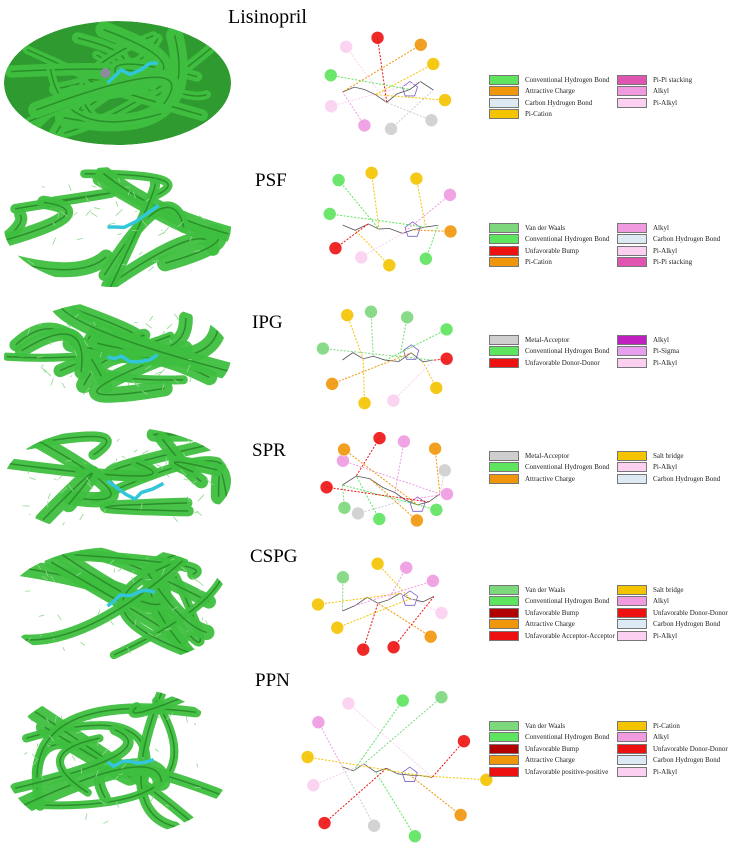  Describe the element at coordinates (548, 771) in the screenshot. I see `legend-item: Unfavorable positive-positive` at that location.